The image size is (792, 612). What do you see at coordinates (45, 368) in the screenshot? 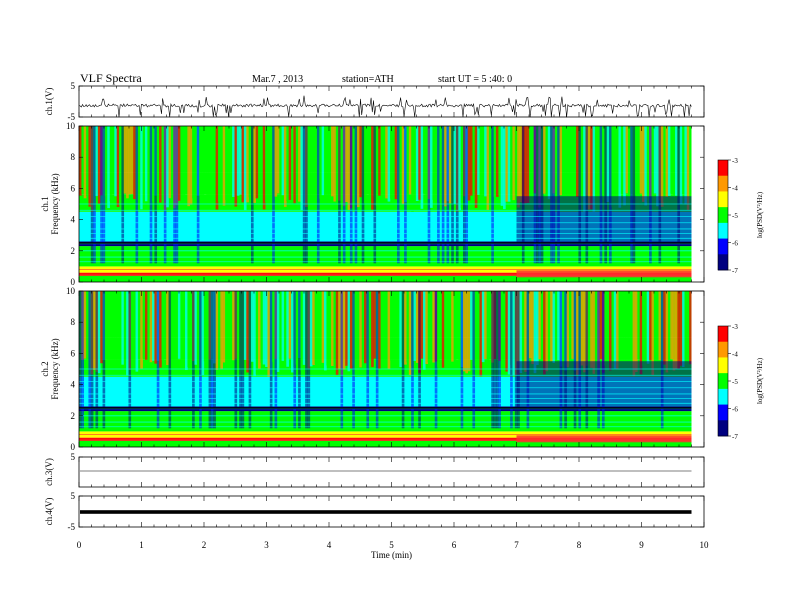
I see `y-axis-label: ch.2` at bounding box center [45, 368].